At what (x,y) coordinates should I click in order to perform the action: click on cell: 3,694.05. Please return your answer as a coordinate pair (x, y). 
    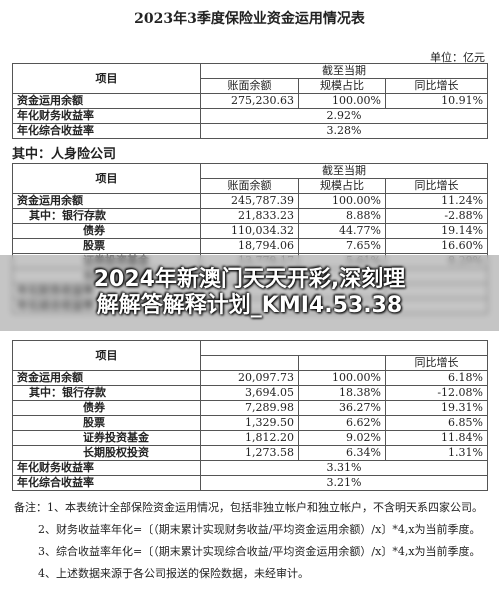
    Looking at the image, I should click on (249, 393).